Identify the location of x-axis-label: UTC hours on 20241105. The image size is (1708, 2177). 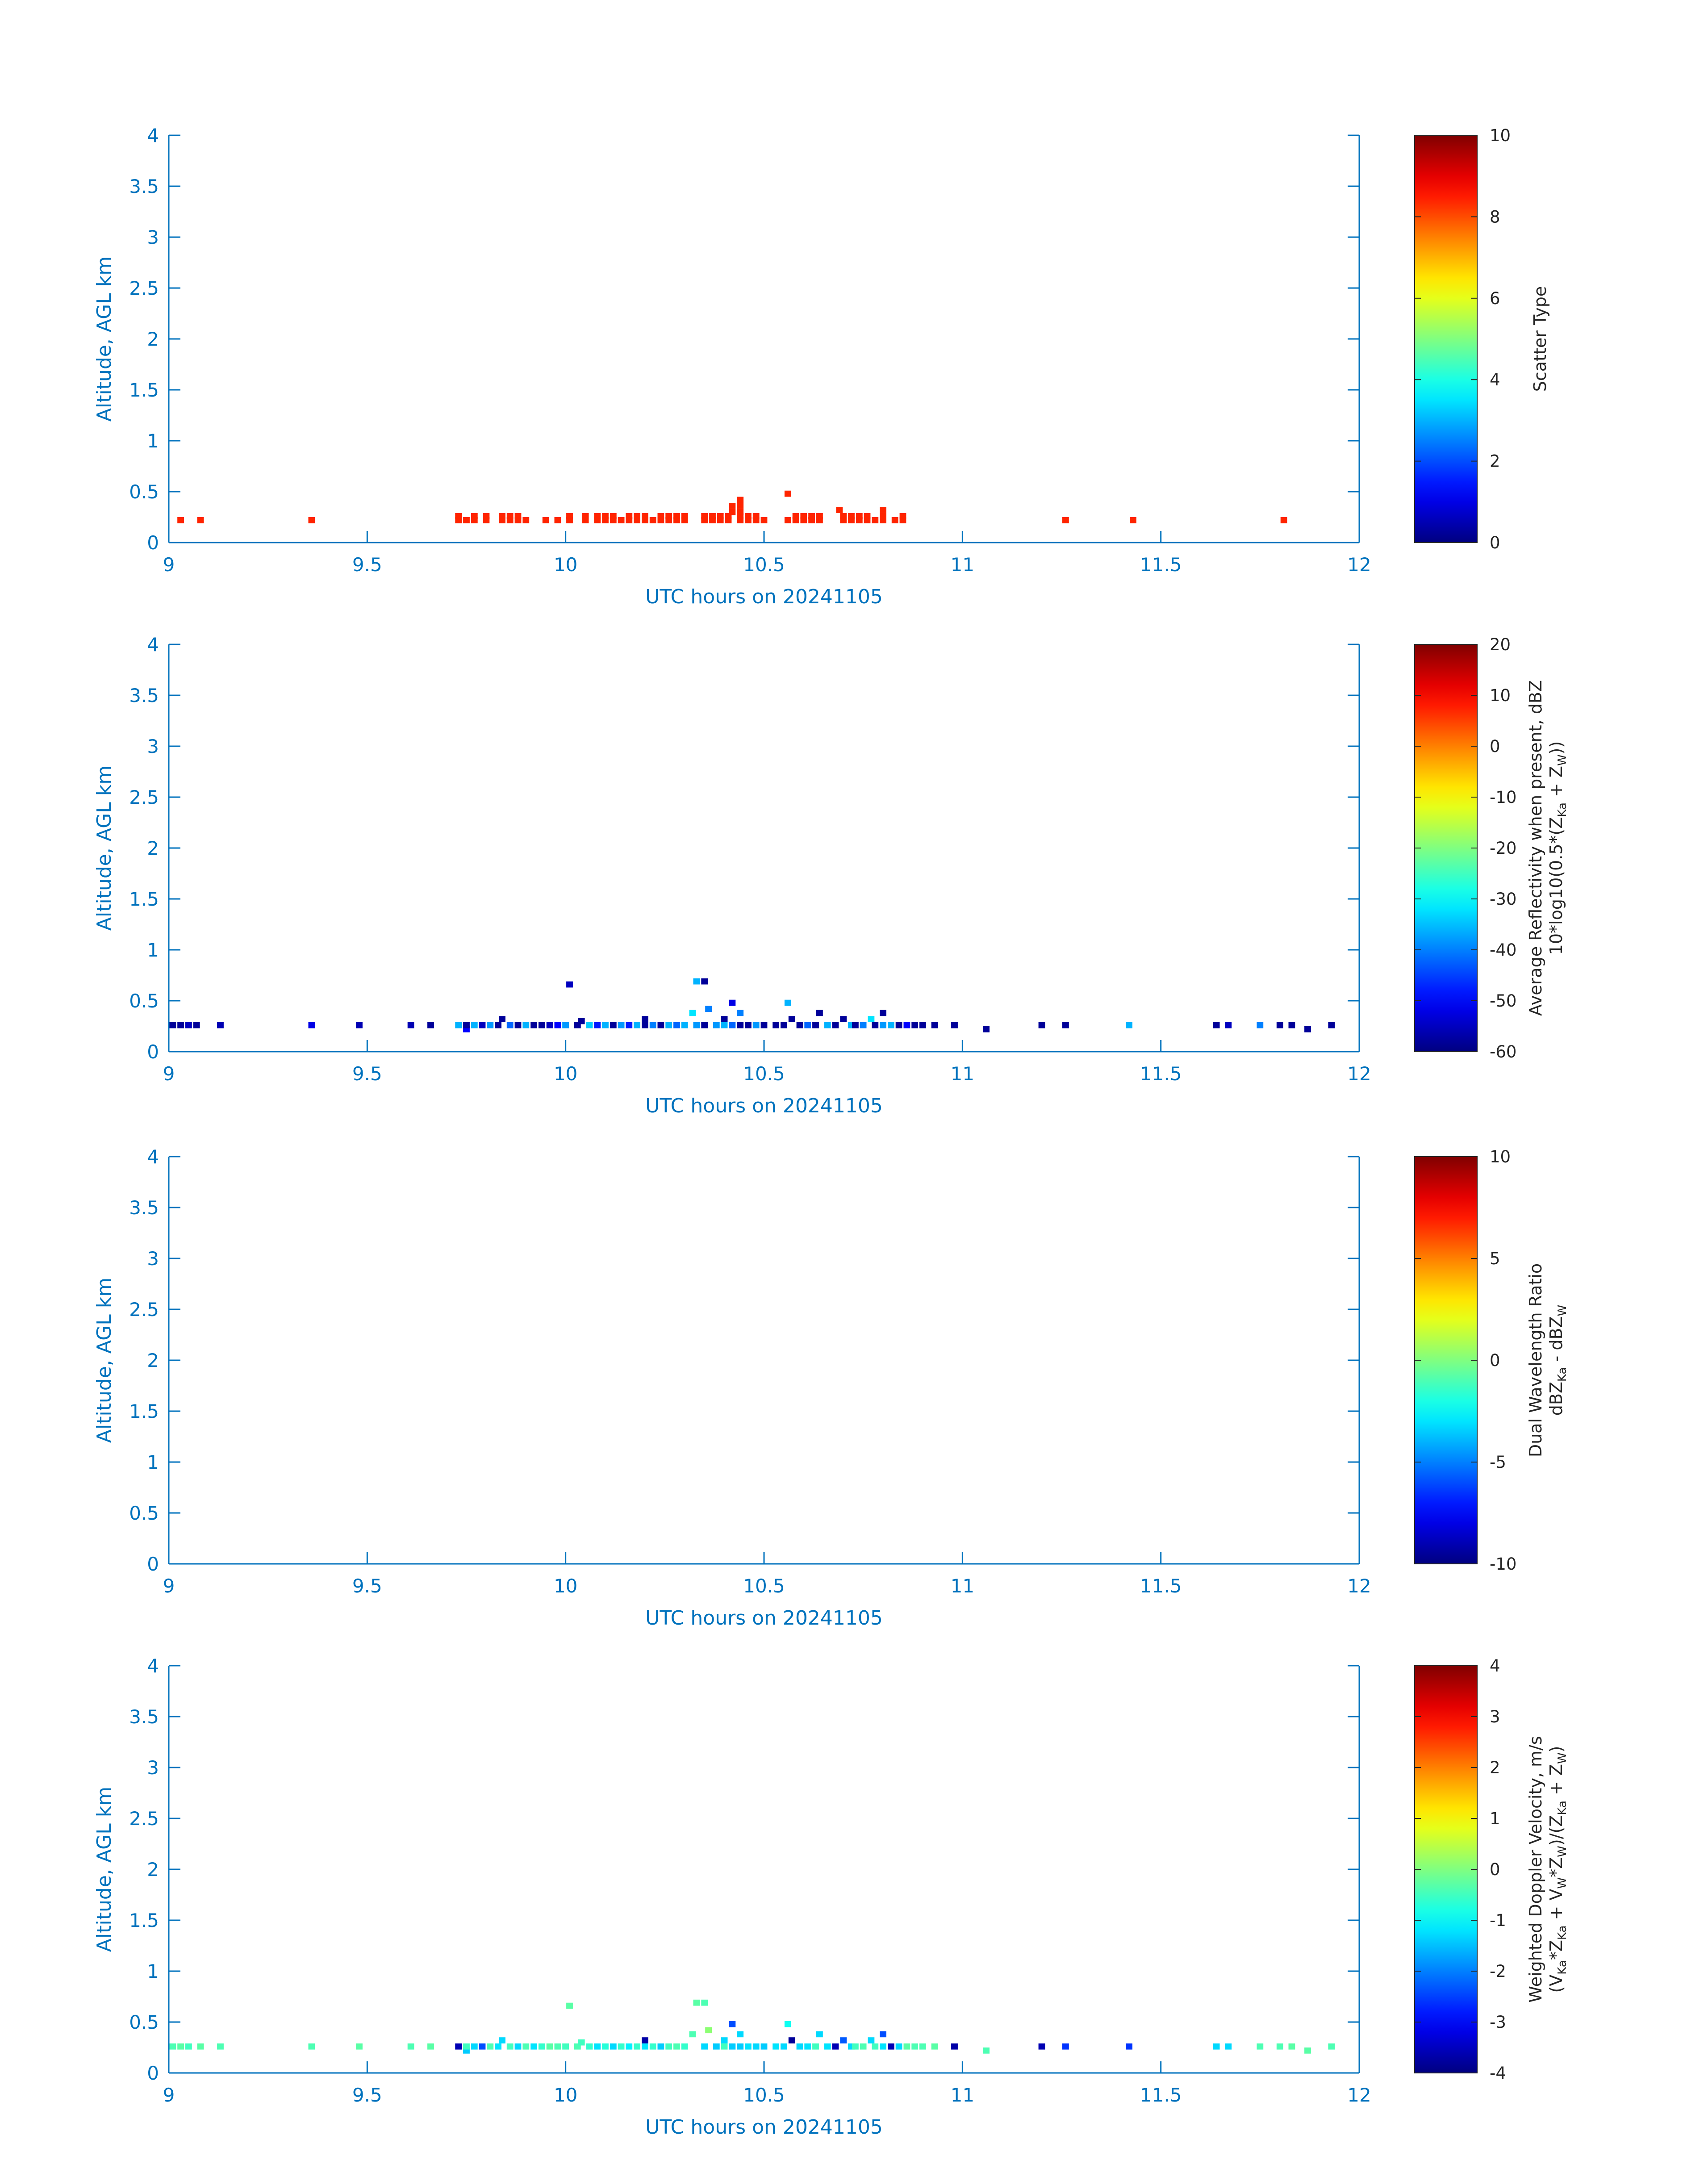
(764, 2127).